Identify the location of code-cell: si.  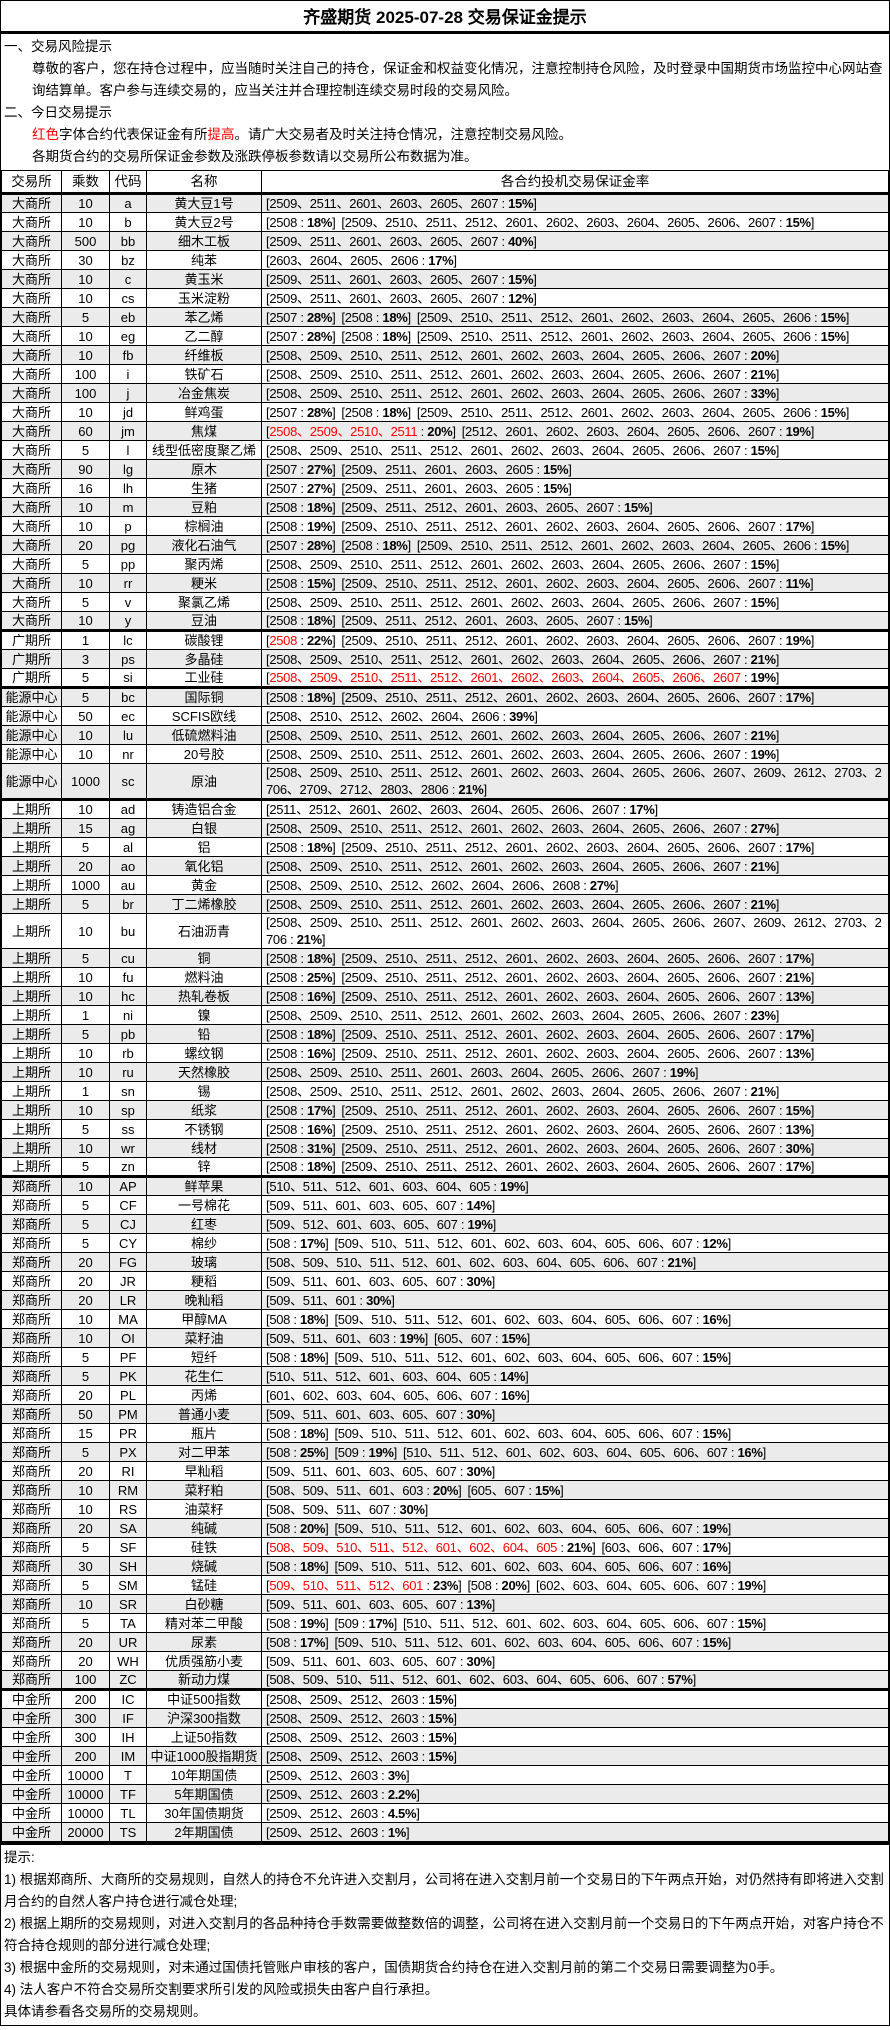
(128, 678).